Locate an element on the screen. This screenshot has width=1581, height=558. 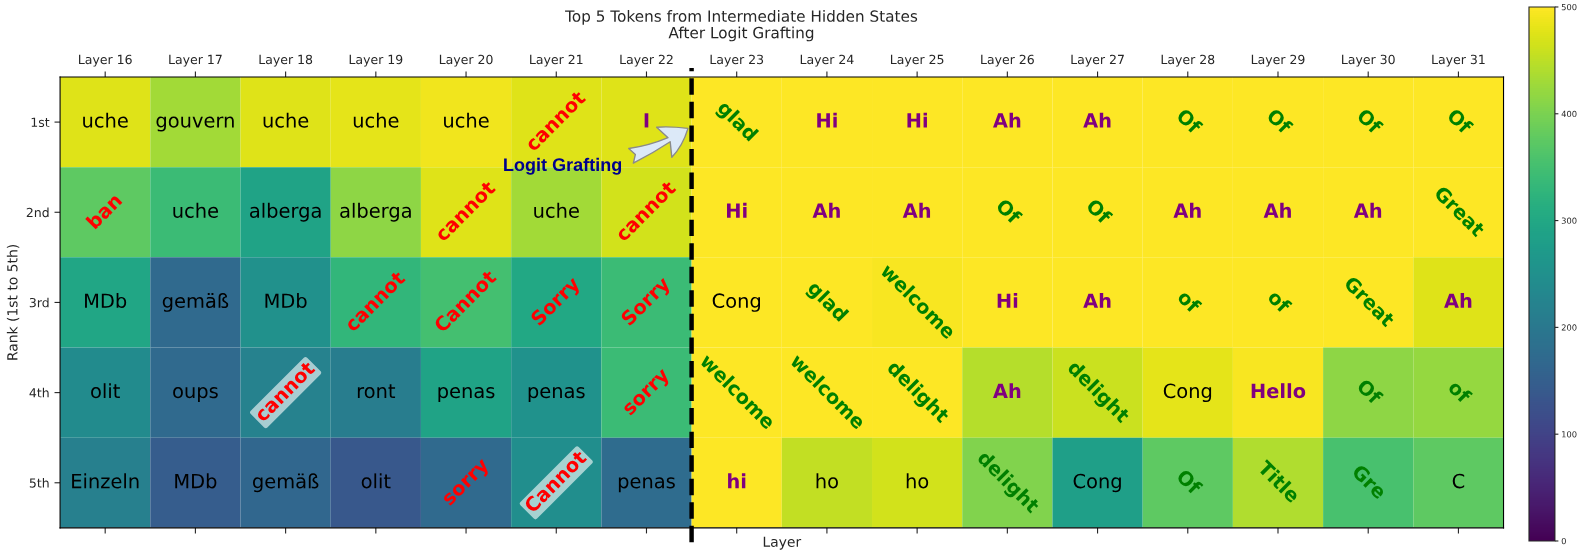
y-tick-label: 2nd is located at coordinates (37, 212).